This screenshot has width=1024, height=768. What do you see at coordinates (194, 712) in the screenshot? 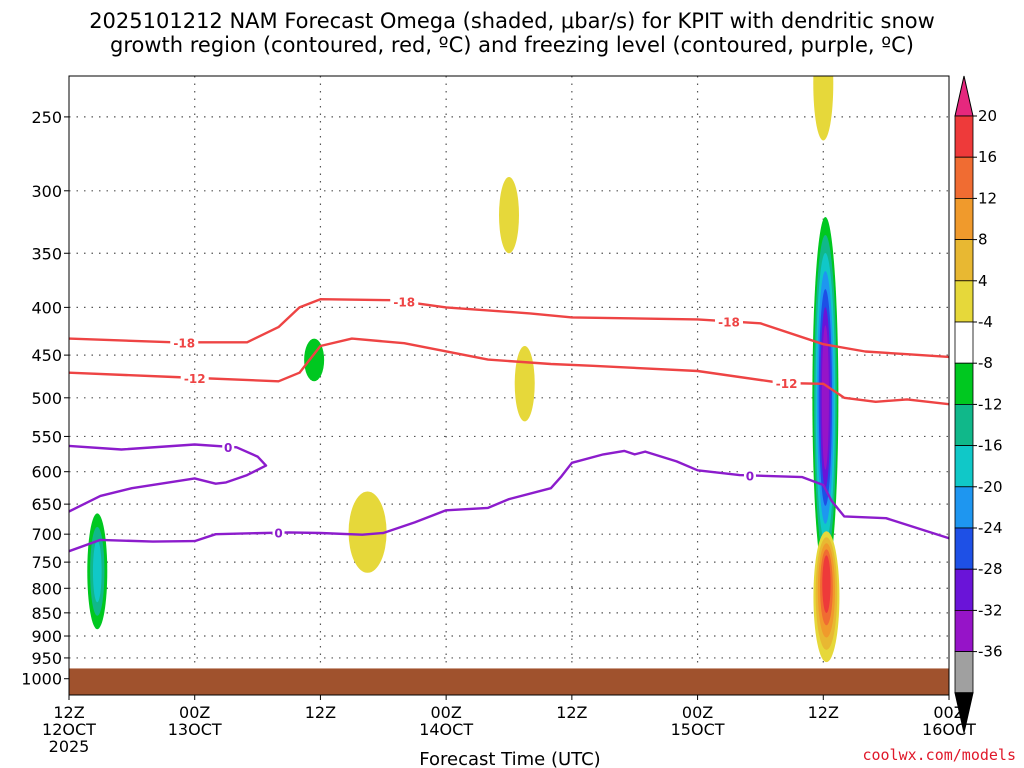
I see `x-tick-label-1-1: 00Z` at bounding box center [194, 712].